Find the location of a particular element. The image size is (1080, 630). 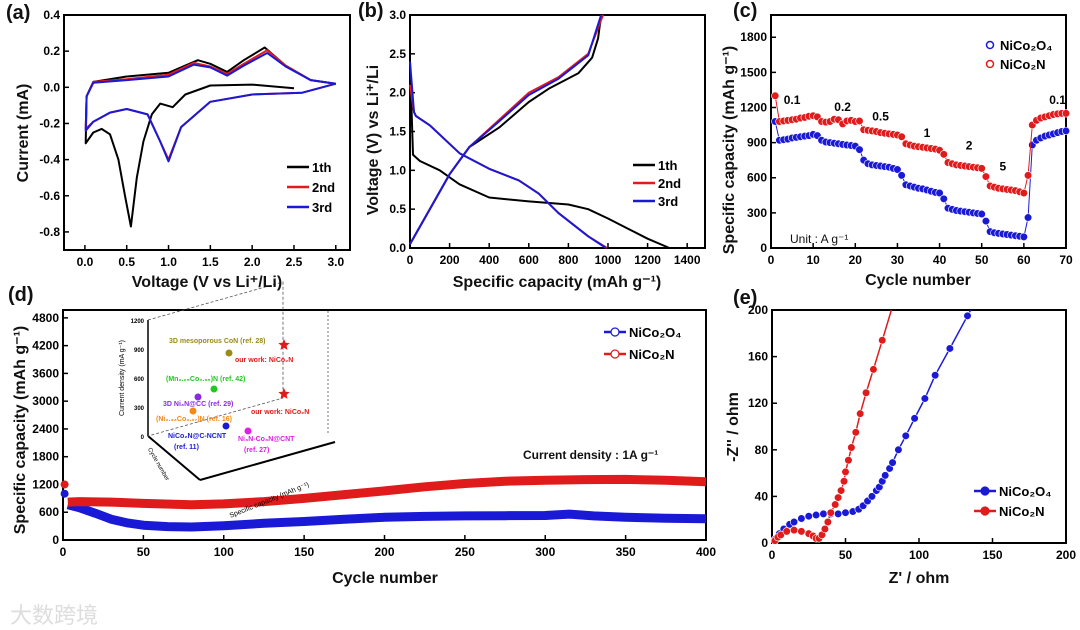

b-x-tick-label: 1000 is located at coordinates (608, 260).